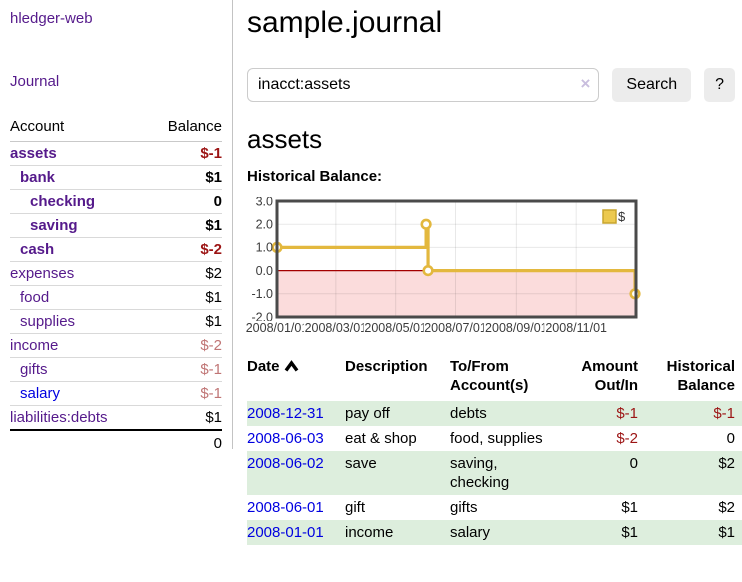 The image size is (742, 582). I want to click on help-button: ?, so click(719, 85).